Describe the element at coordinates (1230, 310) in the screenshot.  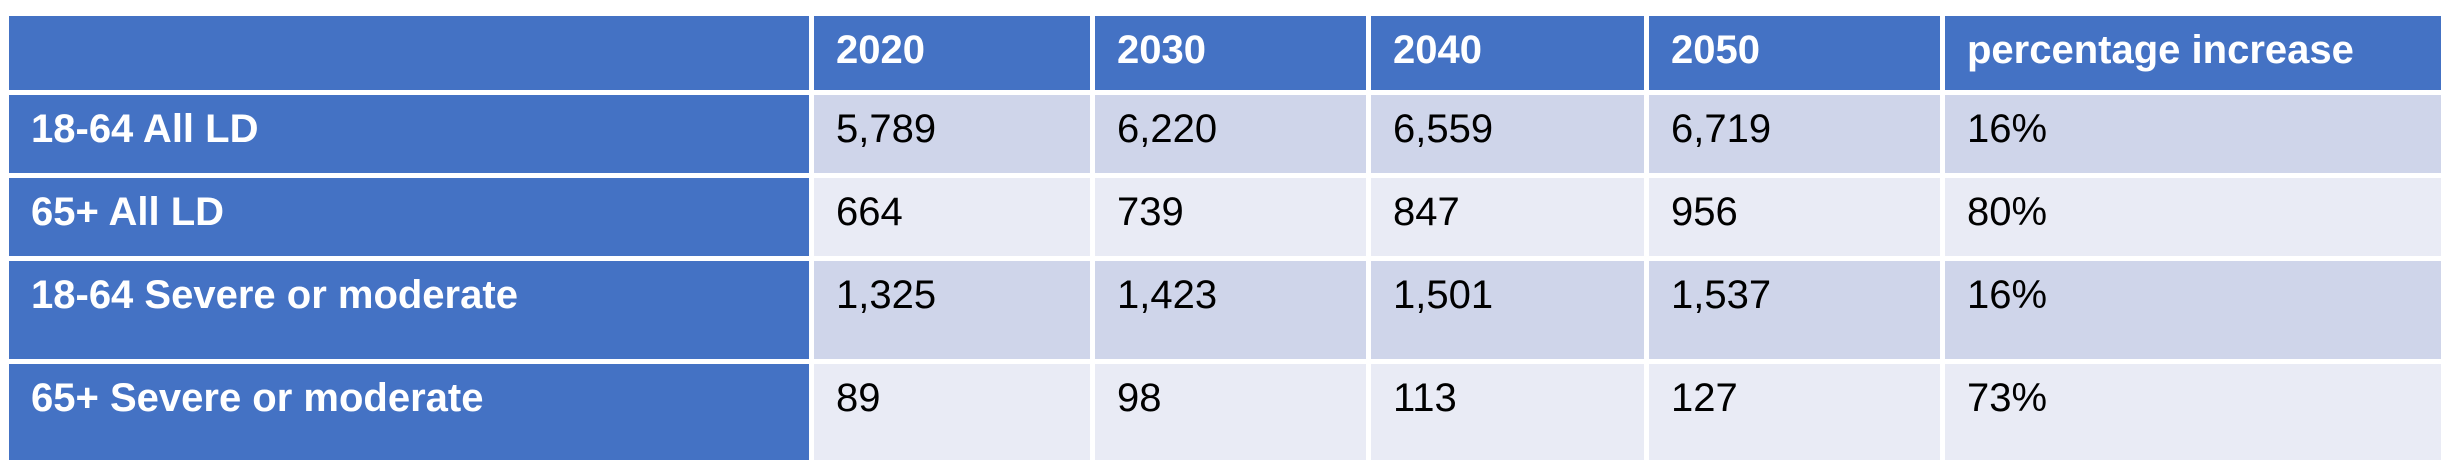
I see `table-cell: 1,423` at that location.